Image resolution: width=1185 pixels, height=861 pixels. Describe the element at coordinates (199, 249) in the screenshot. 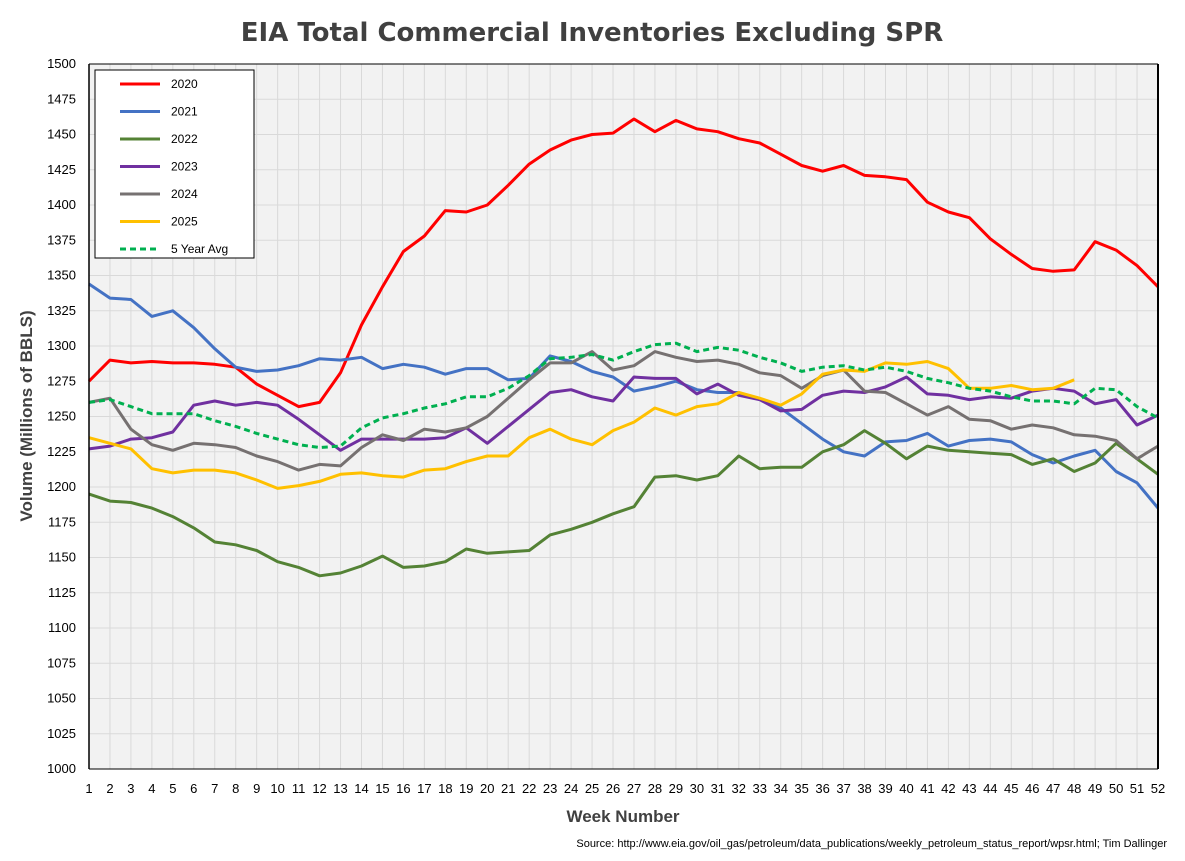

I see `legend-label: 5 Year Avg` at that location.